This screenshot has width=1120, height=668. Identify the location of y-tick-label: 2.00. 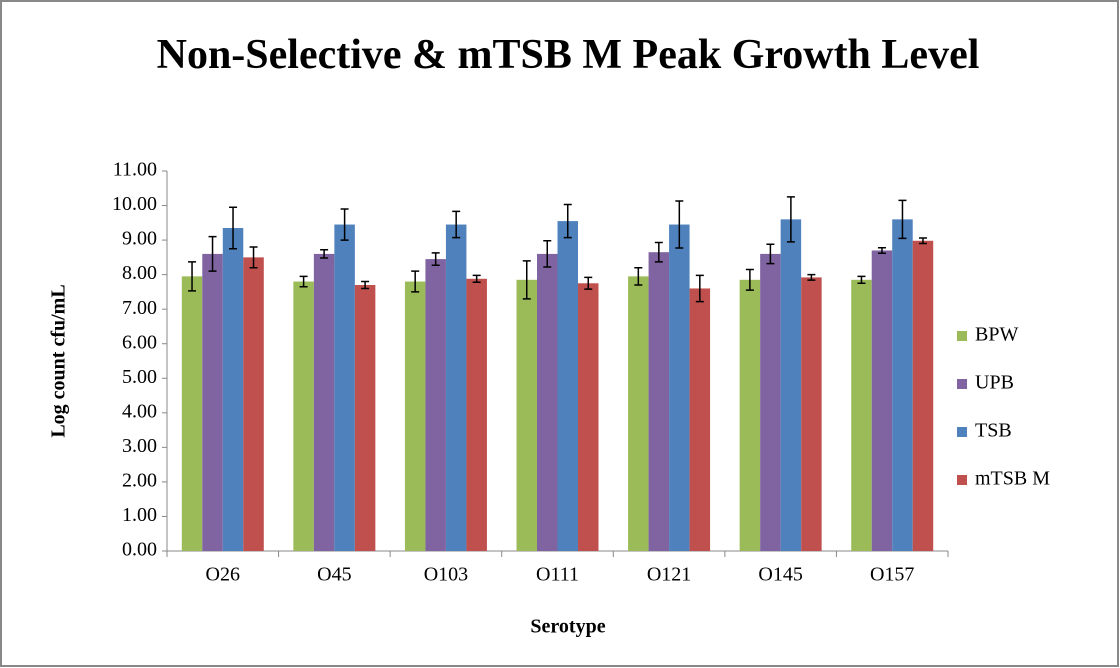
(139, 481).